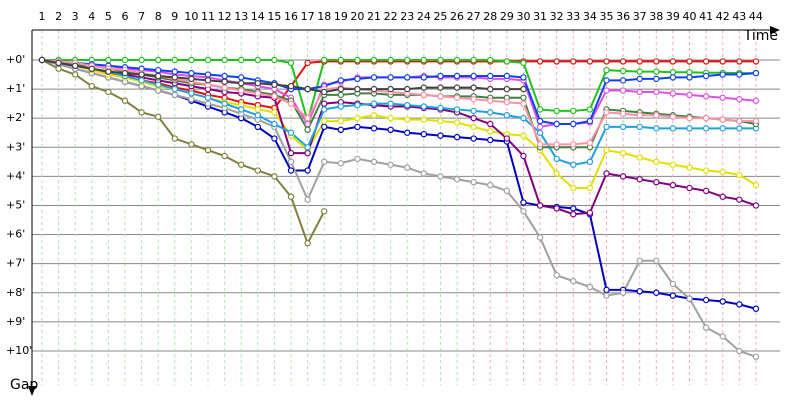 Image resolution: width=800 pixels, height=400 pixels. What do you see at coordinates (15, 146) in the screenshot?
I see `y-tick-label: +3'` at bounding box center [15, 146].